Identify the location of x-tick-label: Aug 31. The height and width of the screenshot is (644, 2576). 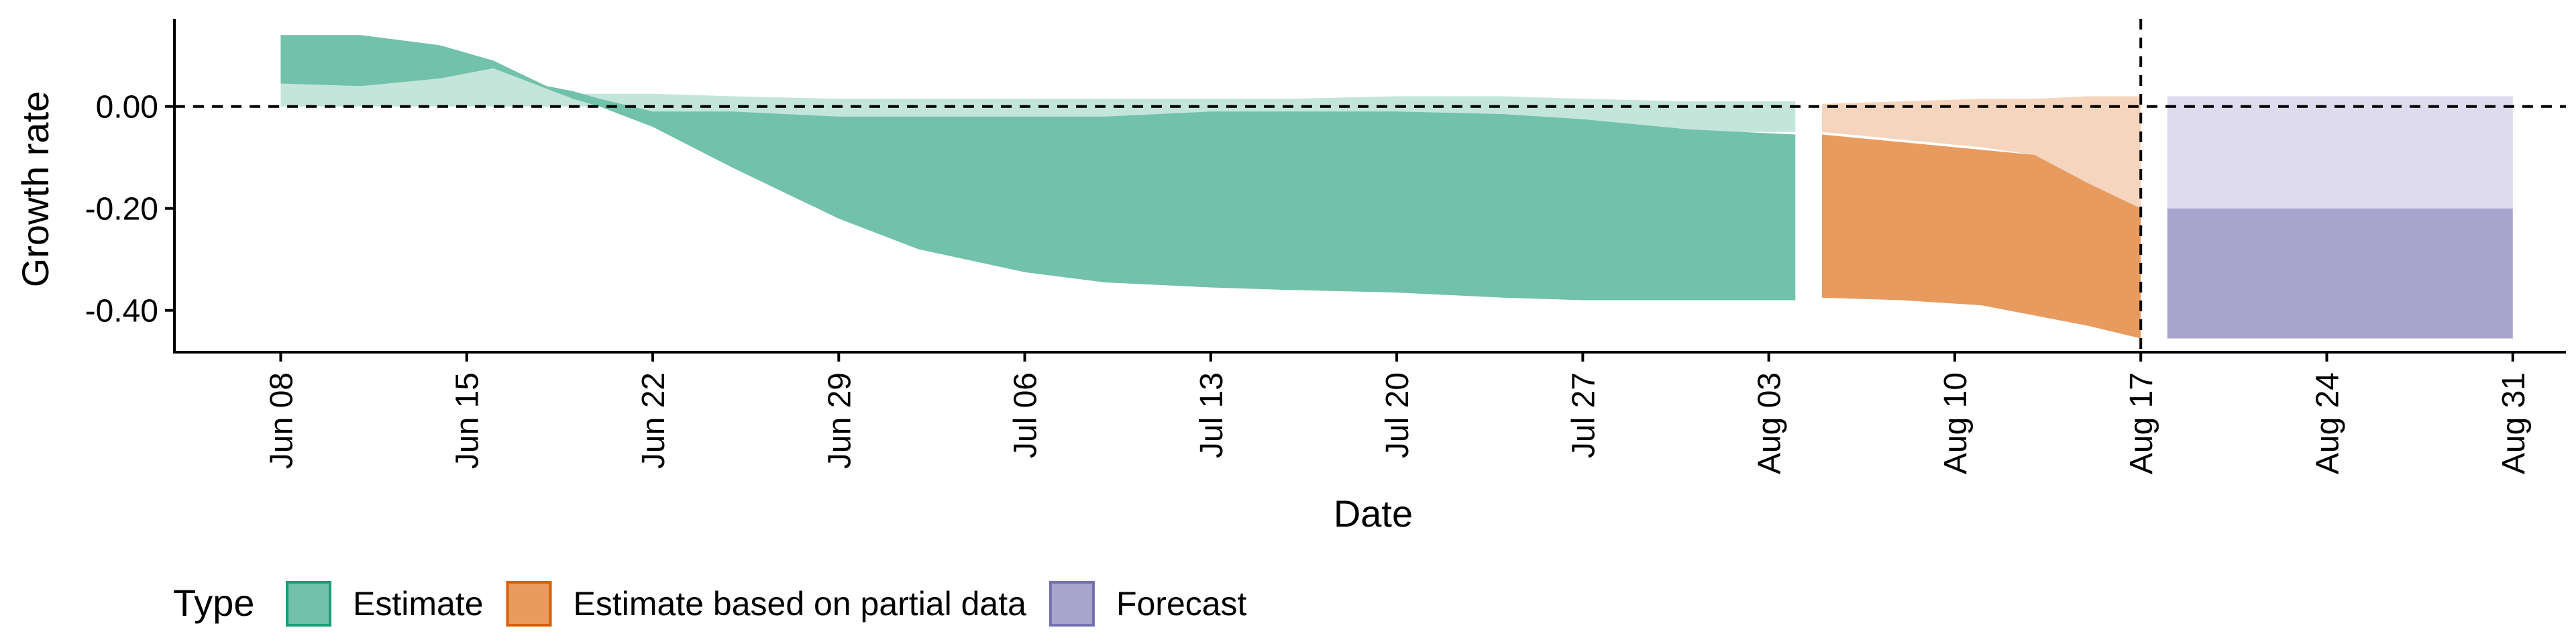
(2514, 423).